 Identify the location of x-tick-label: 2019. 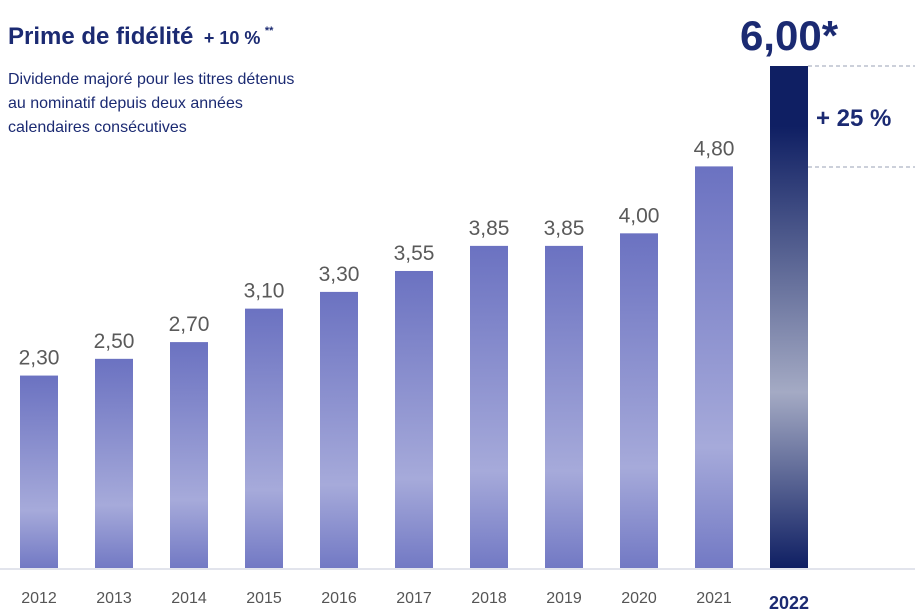
(564, 598).